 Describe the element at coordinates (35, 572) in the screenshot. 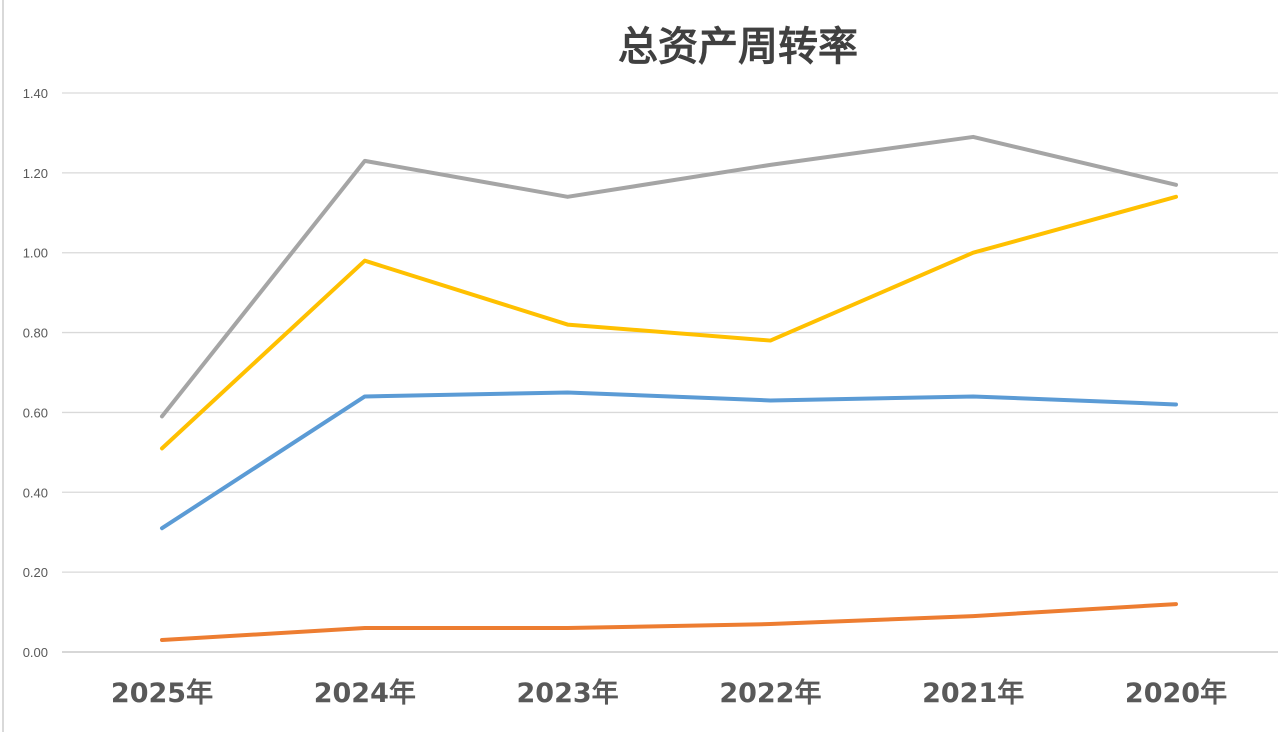

I see `y-tick-label: 0.20` at that location.